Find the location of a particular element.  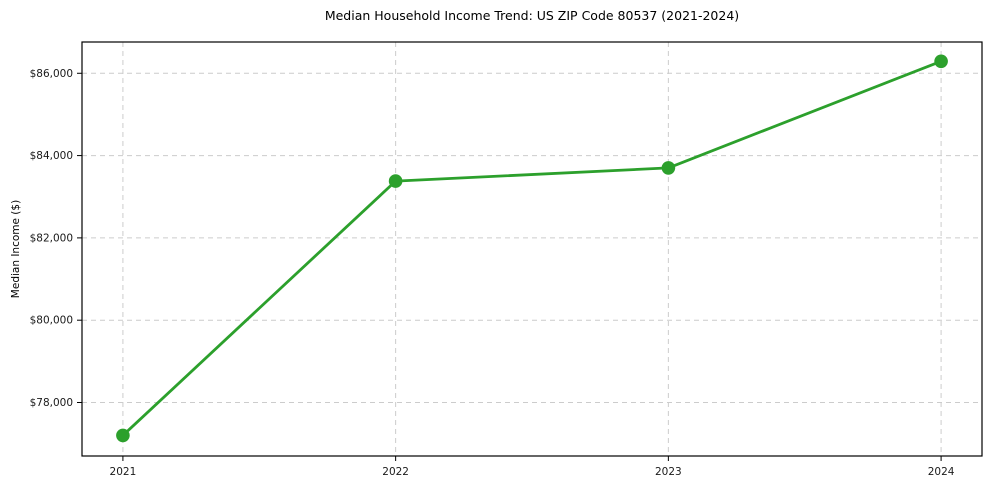

y-tick-label: $84,000 is located at coordinates (51, 156).